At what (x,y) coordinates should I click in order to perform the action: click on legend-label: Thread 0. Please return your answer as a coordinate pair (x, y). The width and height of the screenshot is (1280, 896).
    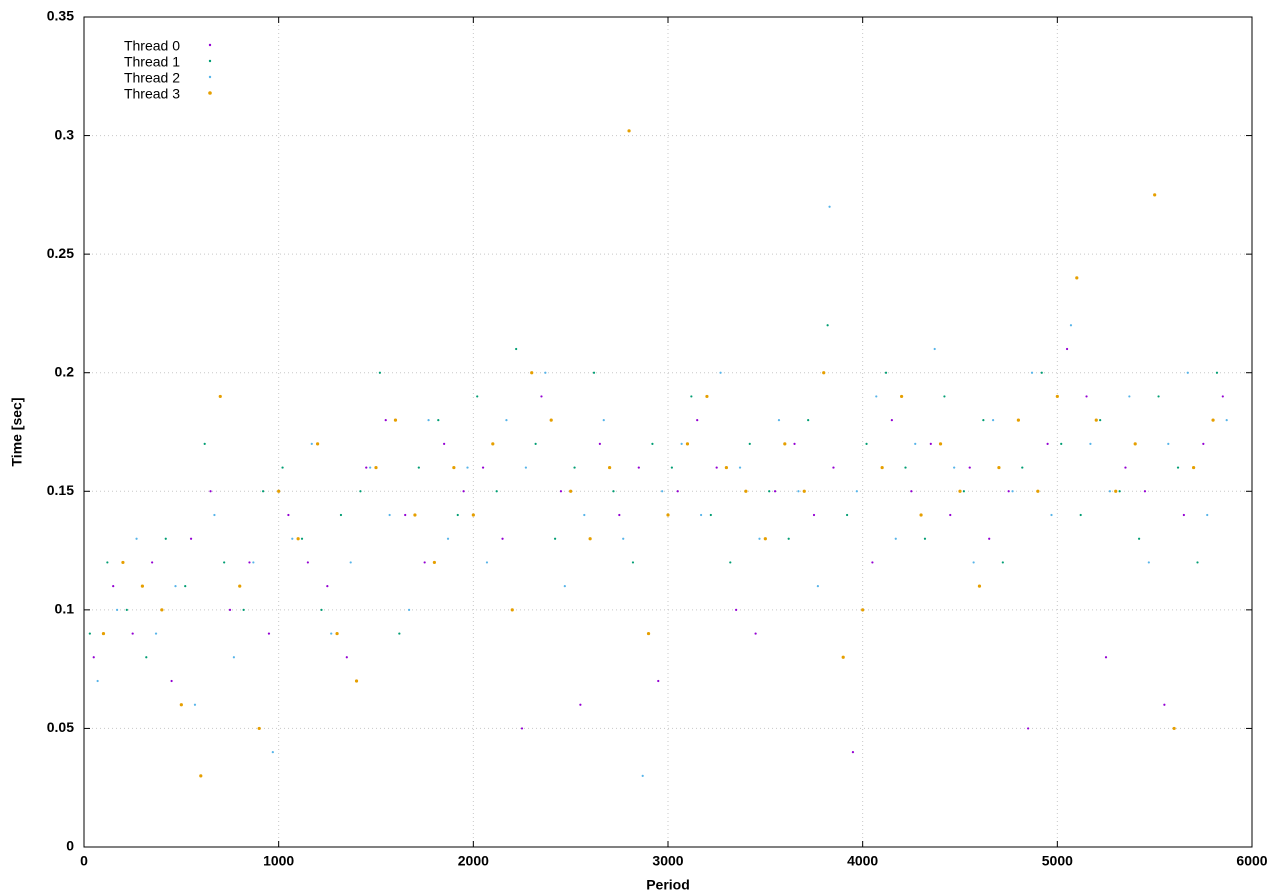
    Looking at the image, I should click on (152, 46).